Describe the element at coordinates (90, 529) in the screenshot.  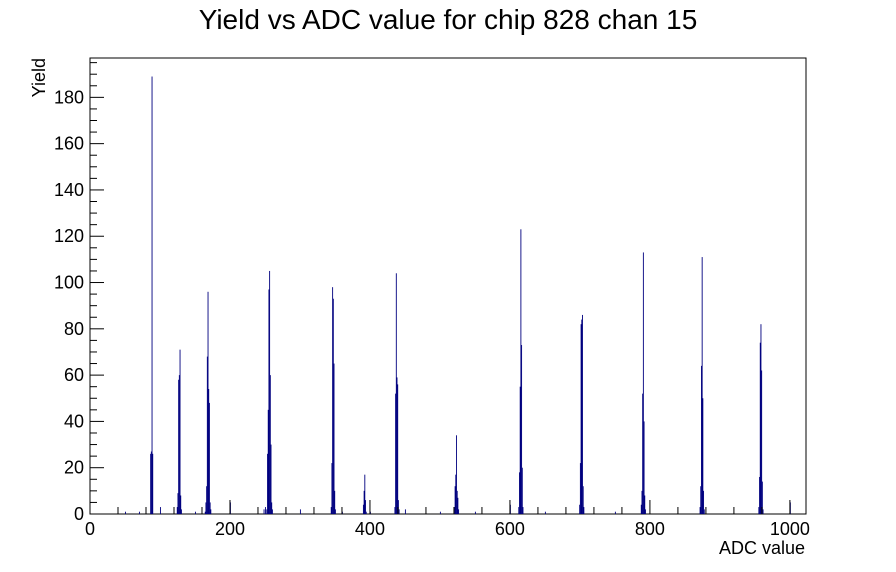
I see `x-tick-label: 0` at that location.